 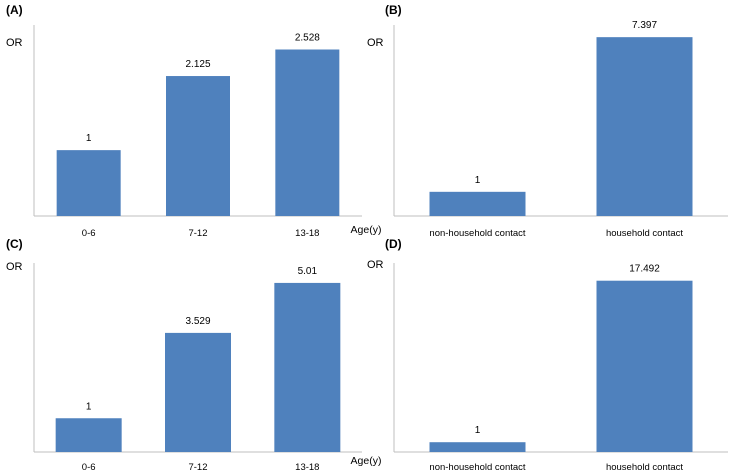 What do you see at coordinates (14, 244) in the screenshot?
I see `panel-label: (C)` at bounding box center [14, 244].